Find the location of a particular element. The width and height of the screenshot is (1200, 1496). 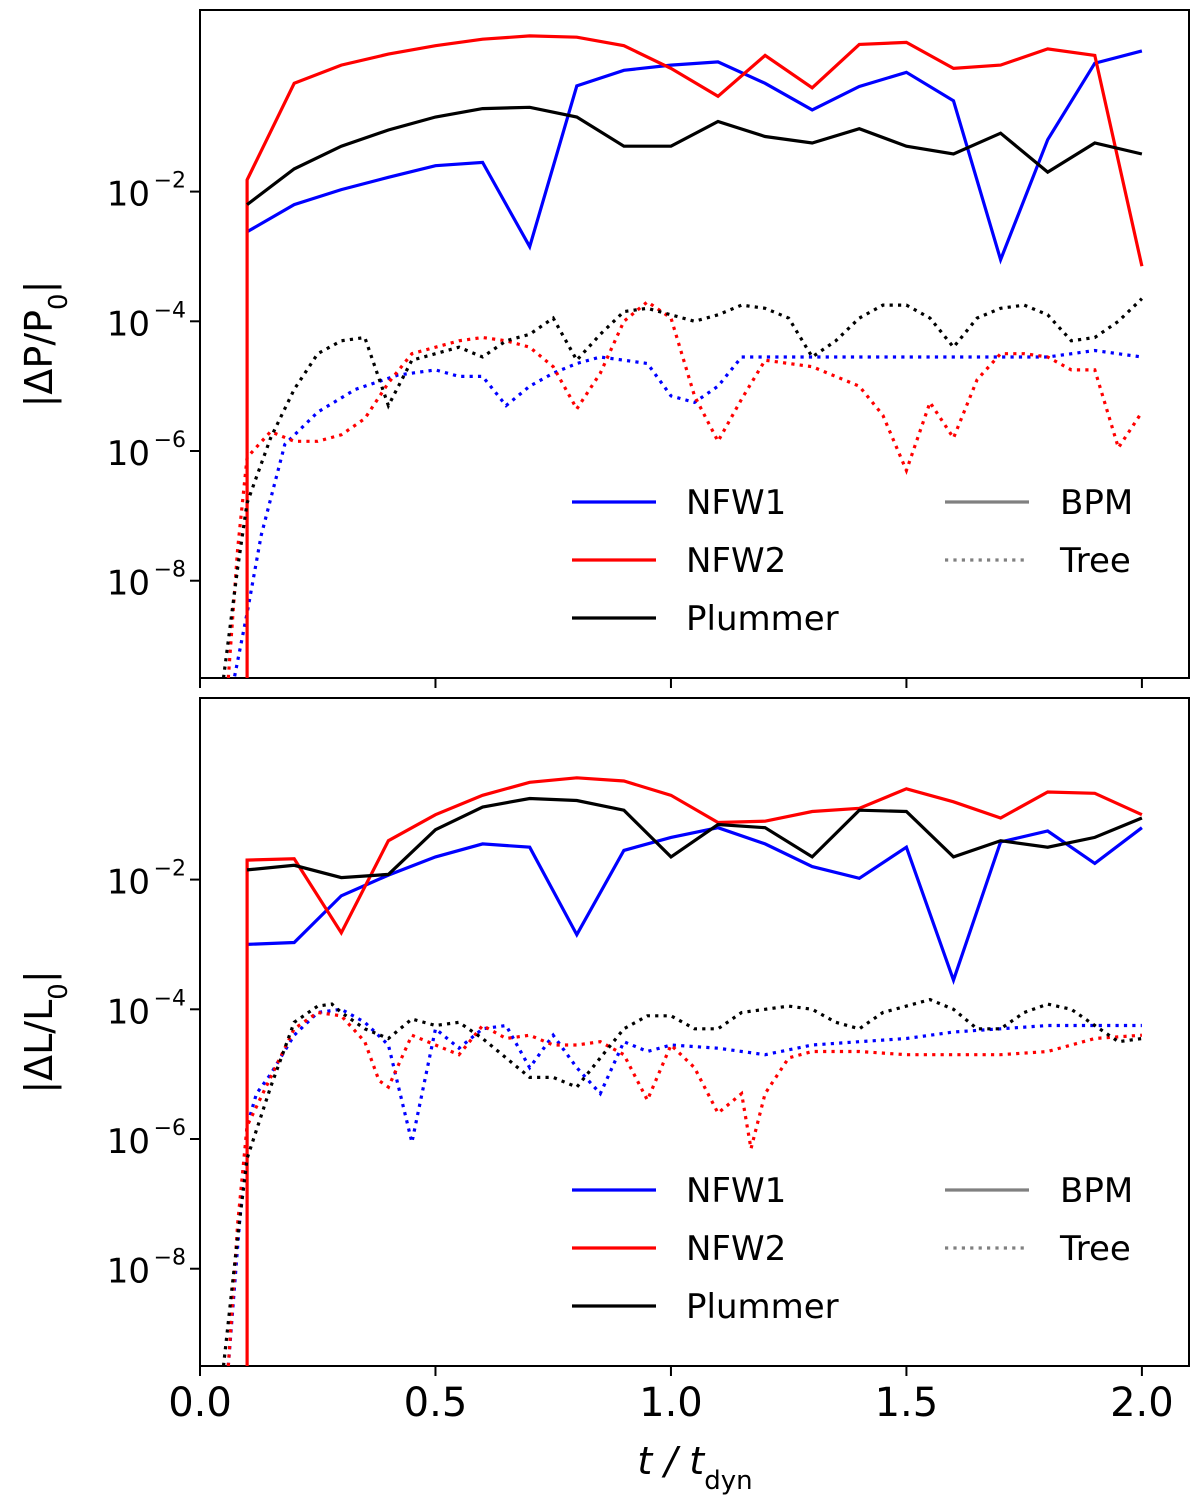

bottom-y-axis-title: |ΔL/L0| is located at coordinates (45, 1031).